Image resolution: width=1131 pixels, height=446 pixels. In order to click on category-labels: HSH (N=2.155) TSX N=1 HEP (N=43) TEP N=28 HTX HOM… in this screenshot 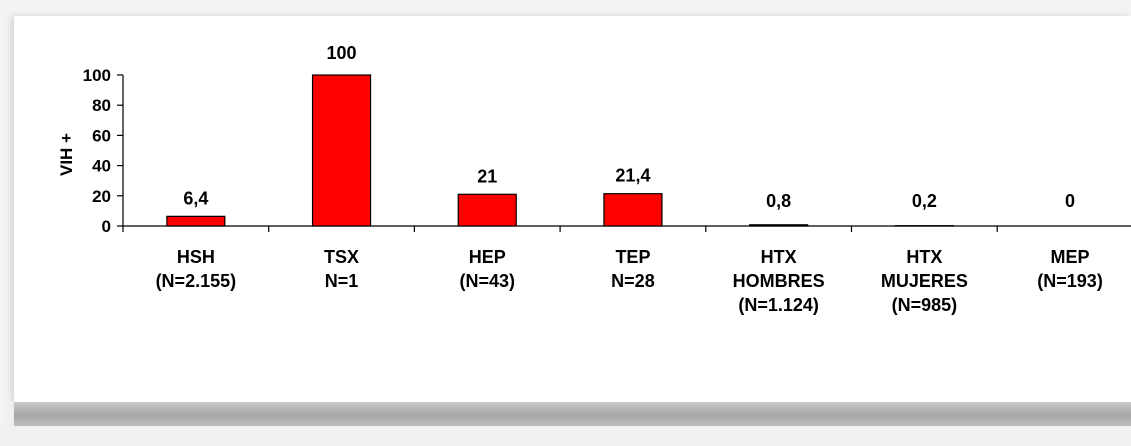, I will do `click(629, 281)`.